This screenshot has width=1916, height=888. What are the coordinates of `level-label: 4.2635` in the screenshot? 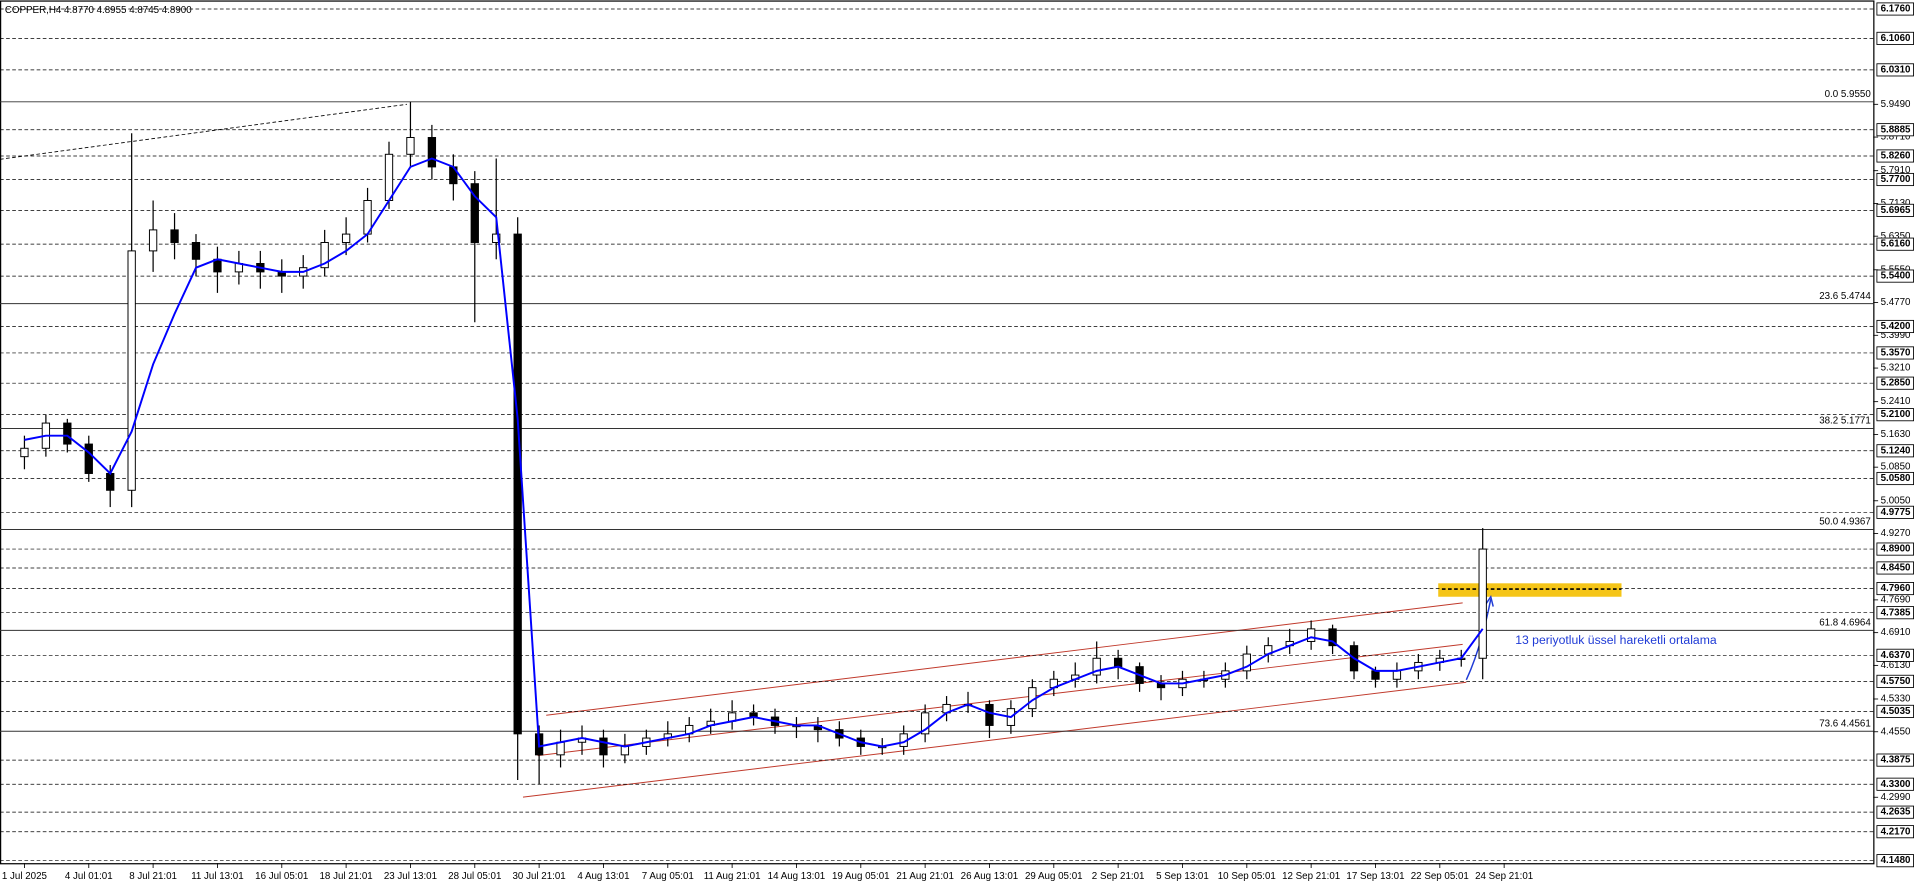 It's located at (1896, 812).